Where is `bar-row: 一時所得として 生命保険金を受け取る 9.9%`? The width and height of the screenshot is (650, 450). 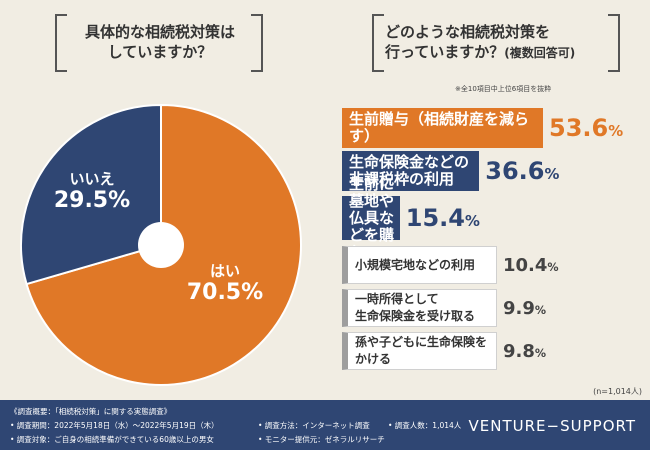
bar-row: 一時所得として 生命保険金を受け取る 9.9% is located at coordinates (444, 308).